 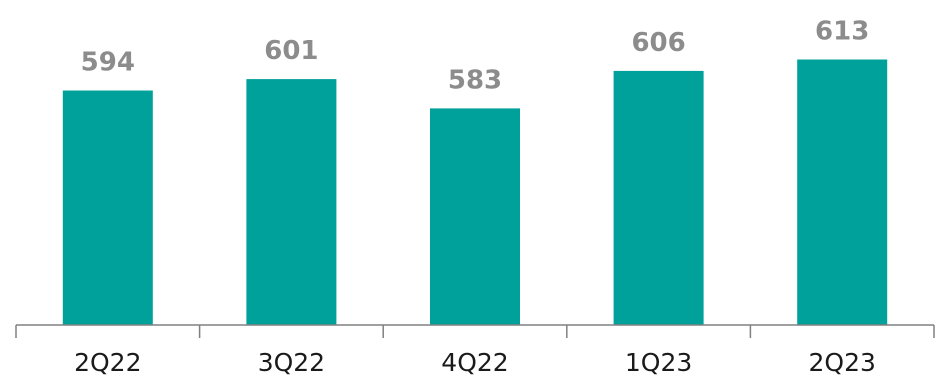 I want to click on value-label-2q22: 594, so click(x=108, y=63).